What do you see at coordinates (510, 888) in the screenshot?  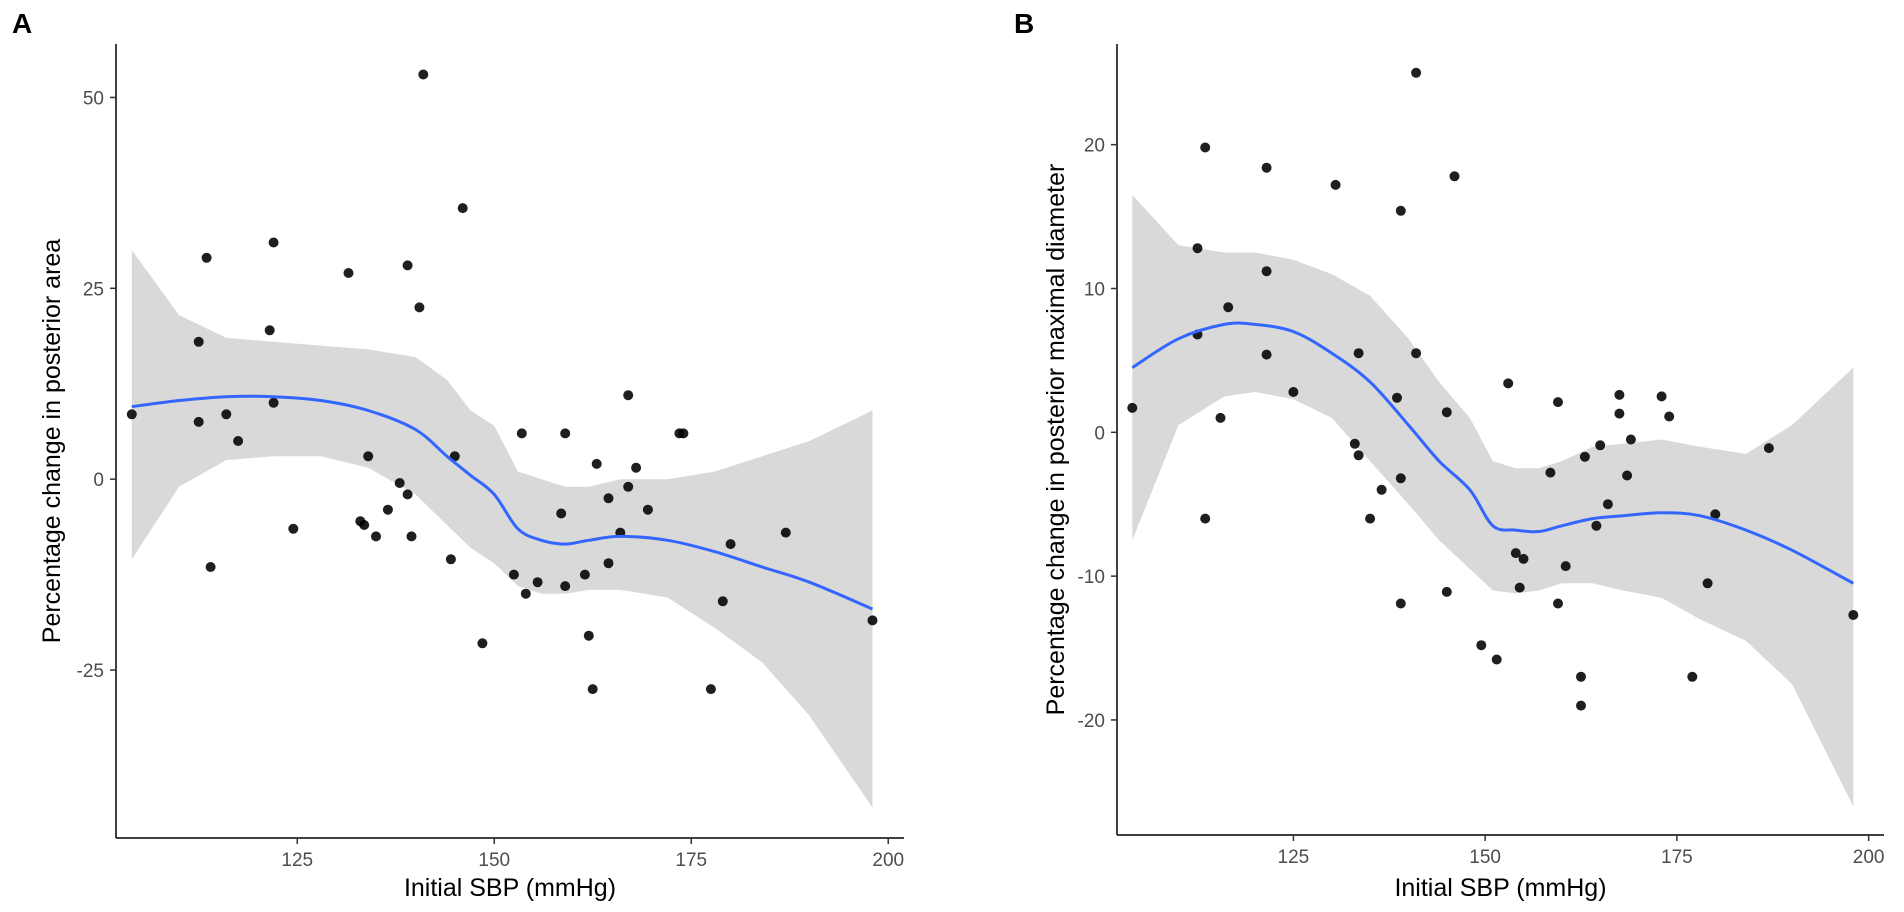 I see `x-axis-title: Initial SBP (mmHg)` at bounding box center [510, 888].